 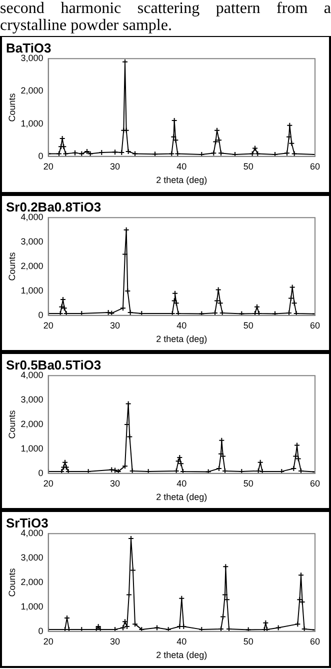 I want to click on text: second harmonic scattering pattern from a crystalline powder sample., so click(x=165, y=18).